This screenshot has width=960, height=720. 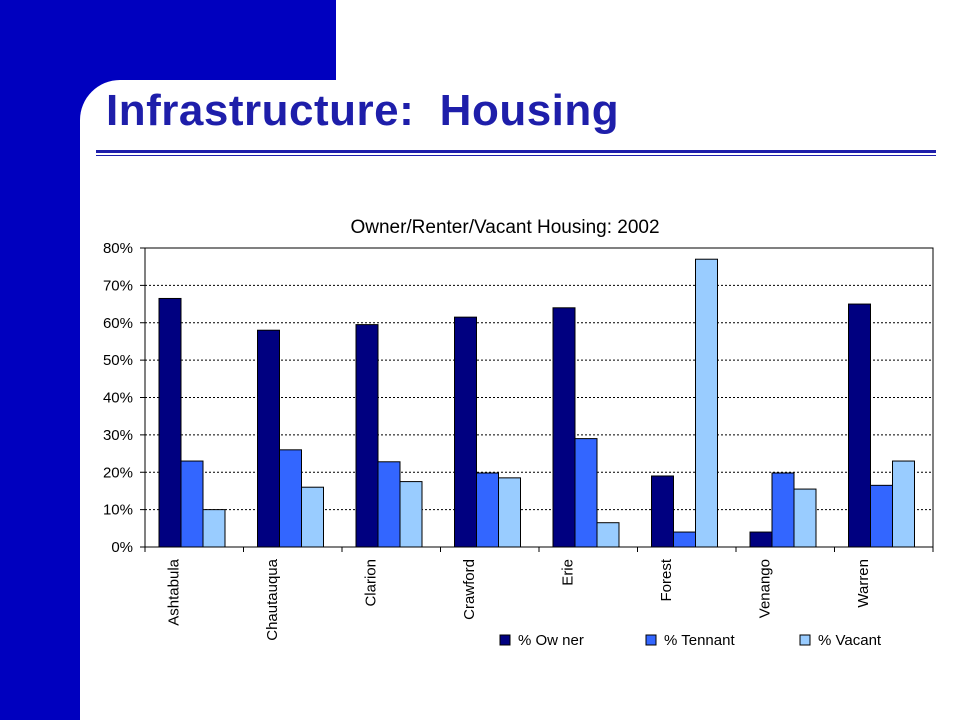 I want to click on title-underline-thin, so click(x=516, y=155).